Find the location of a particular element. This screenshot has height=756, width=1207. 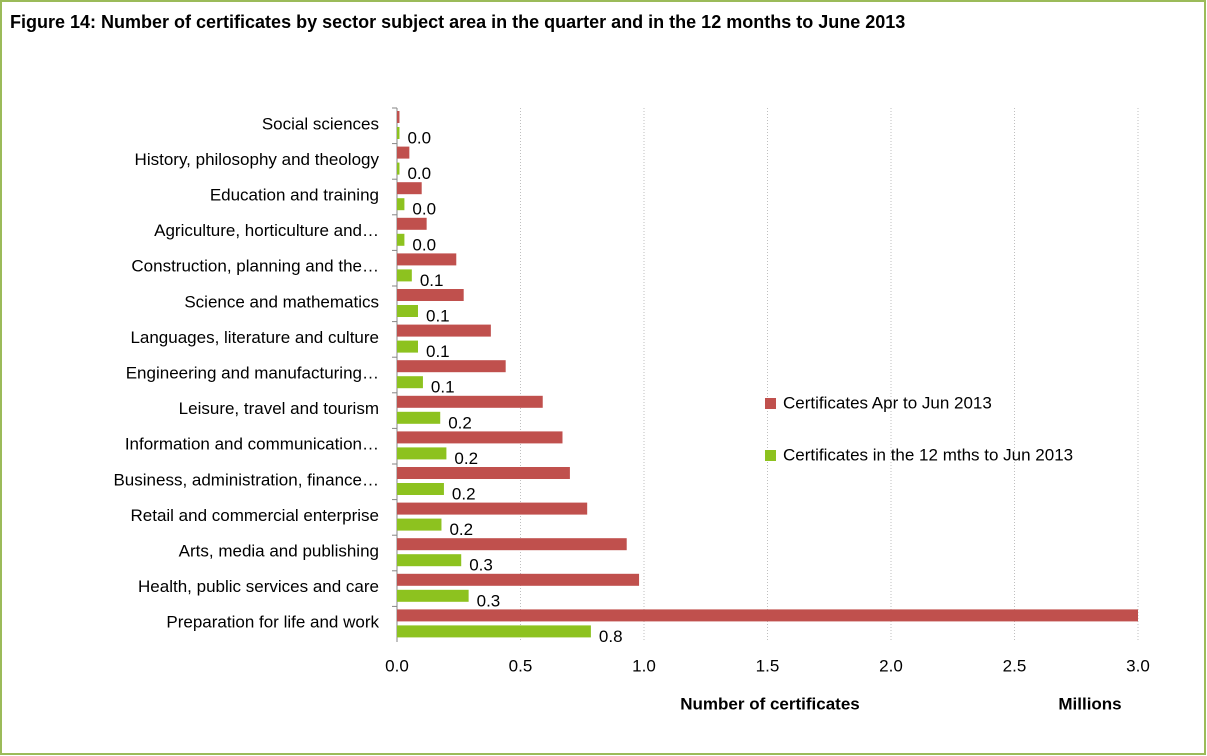

data-label: 0.8 is located at coordinates (611, 636).